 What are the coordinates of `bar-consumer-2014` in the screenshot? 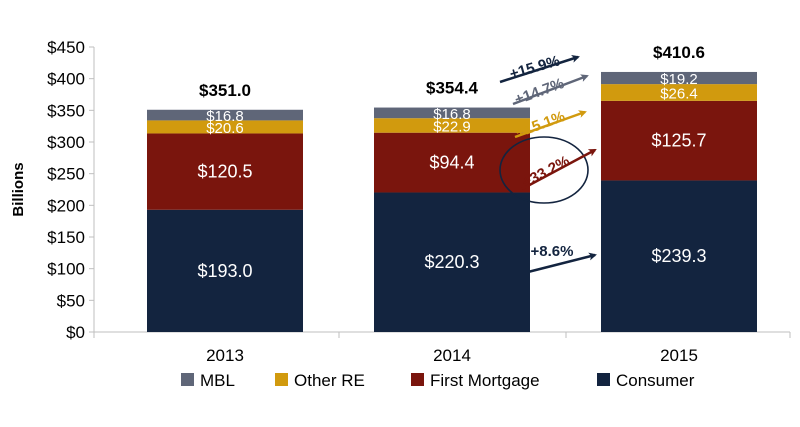 It's located at (452, 262).